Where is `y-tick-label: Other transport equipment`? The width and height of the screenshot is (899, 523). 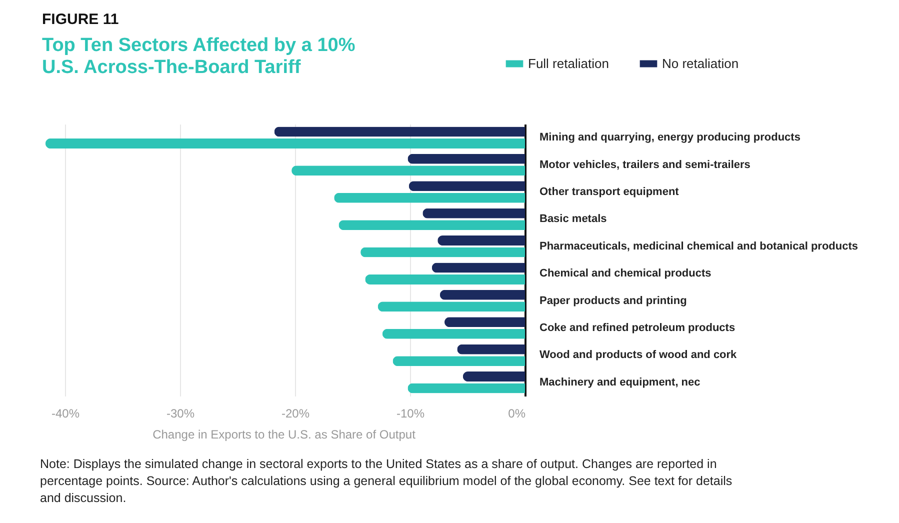 y-tick-label: Other transport equipment is located at coordinates (610, 192).